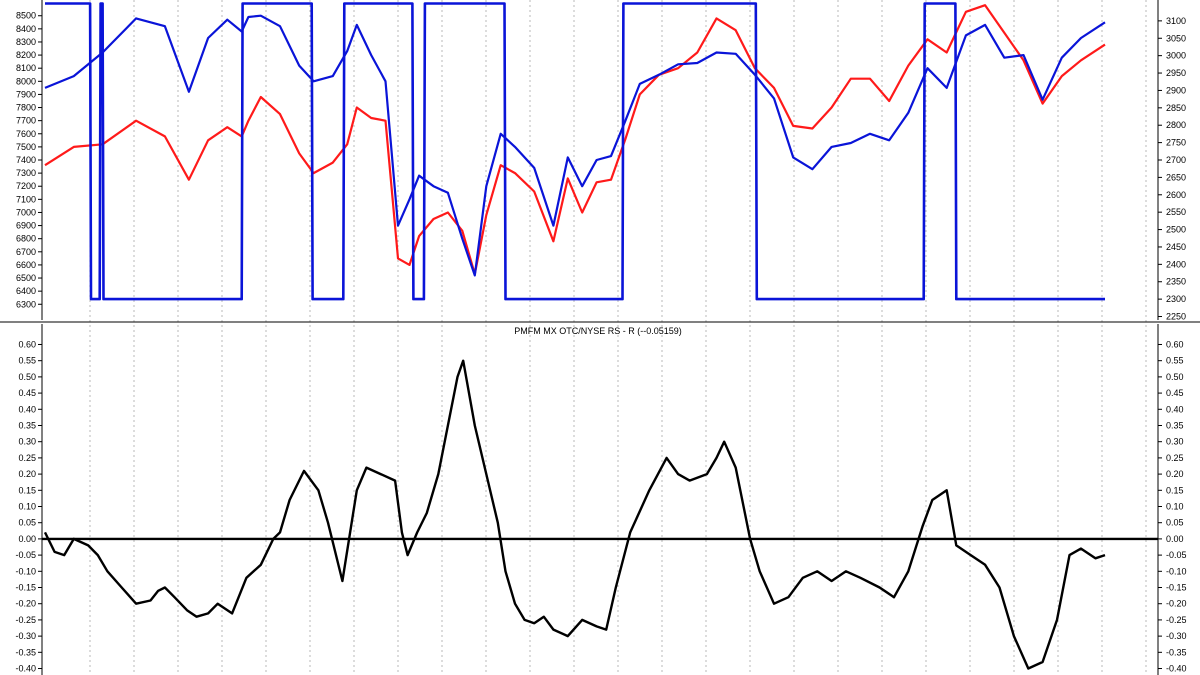 This screenshot has width=1200, height=675. I want to click on left-axis-tick-label: 6800, so click(26, 239).